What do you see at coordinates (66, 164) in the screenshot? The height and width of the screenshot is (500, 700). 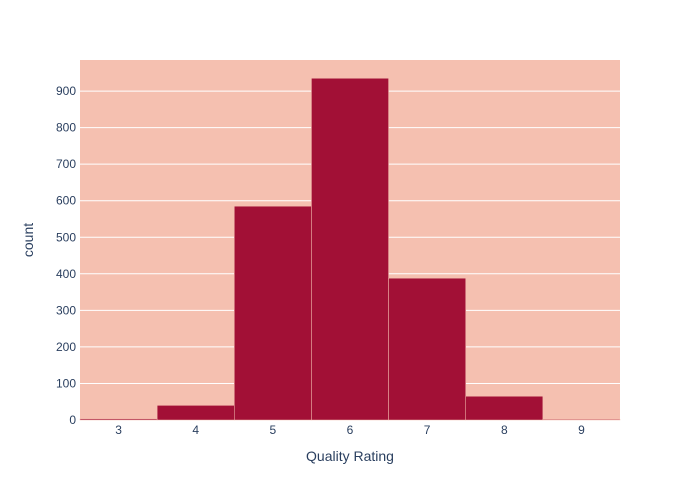 I see `y-tick-label: 700` at bounding box center [66, 164].